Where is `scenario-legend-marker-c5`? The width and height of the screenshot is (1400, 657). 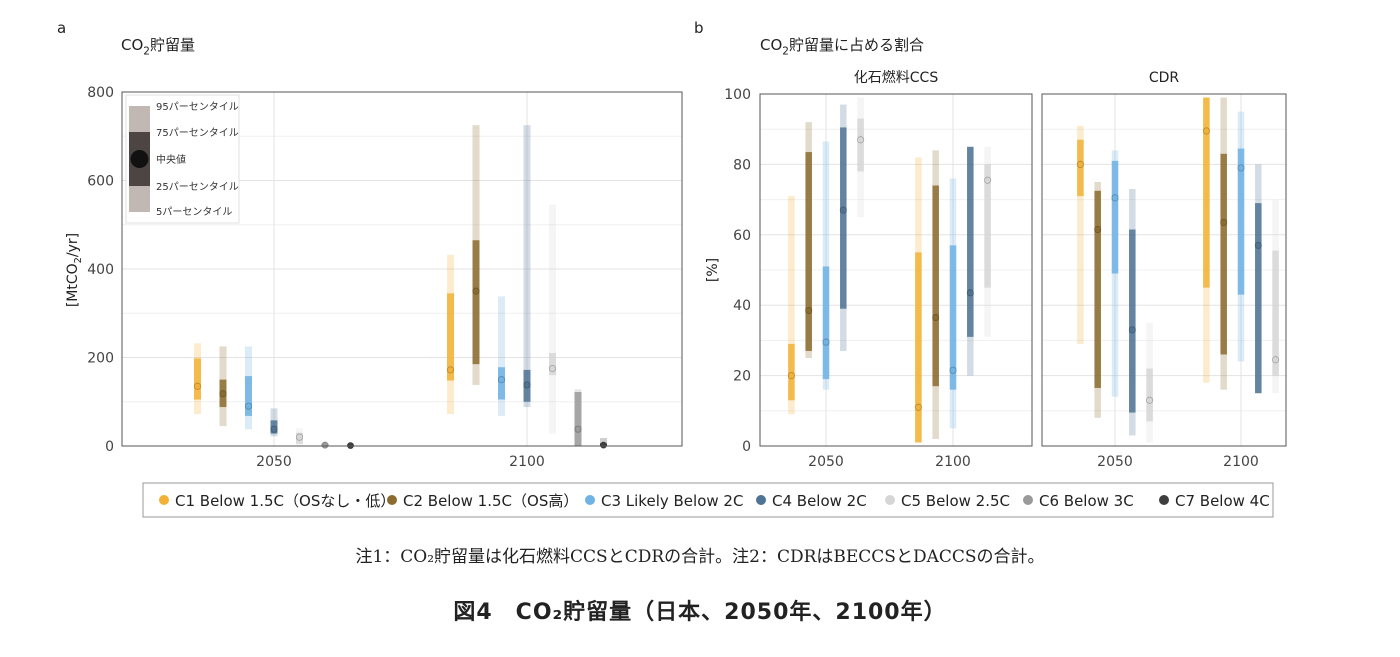 scenario-legend-marker-c5 is located at coordinates (890, 500).